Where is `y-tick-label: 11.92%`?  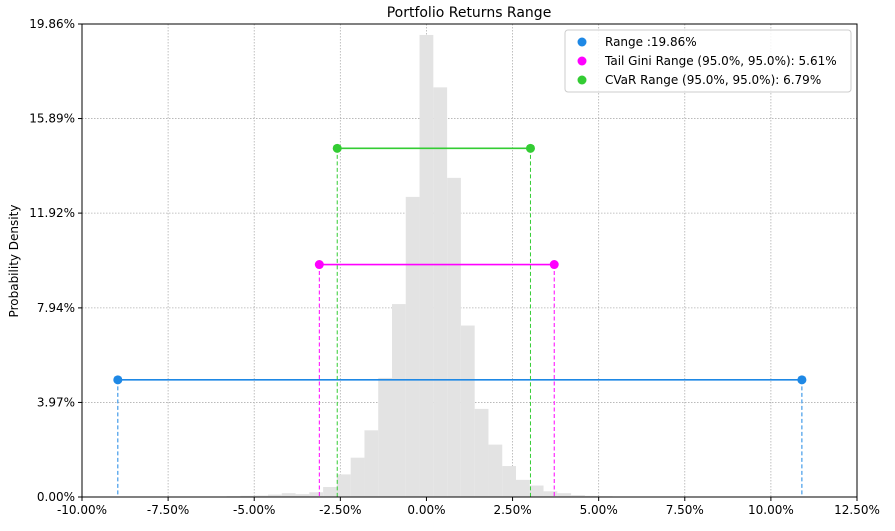 y-tick-label: 11.92% is located at coordinates (52, 213).